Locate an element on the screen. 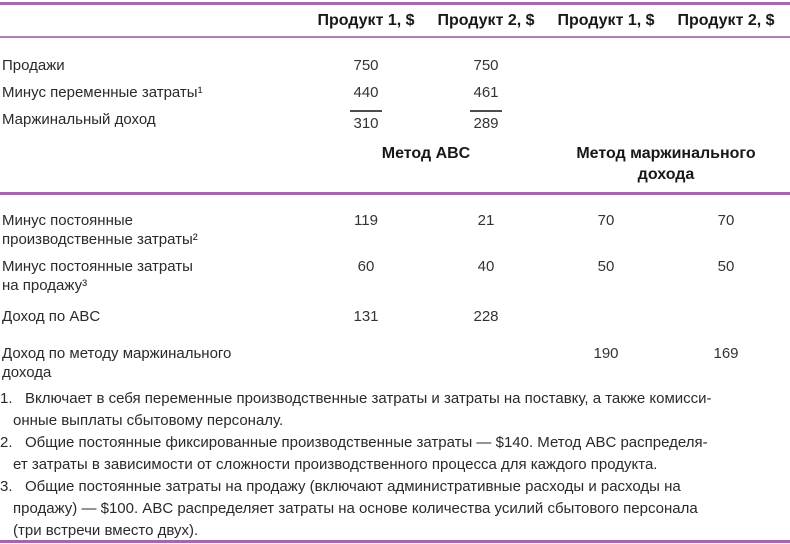 This screenshot has height=544, width=790. cell-value: 40 is located at coordinates (486, 266).